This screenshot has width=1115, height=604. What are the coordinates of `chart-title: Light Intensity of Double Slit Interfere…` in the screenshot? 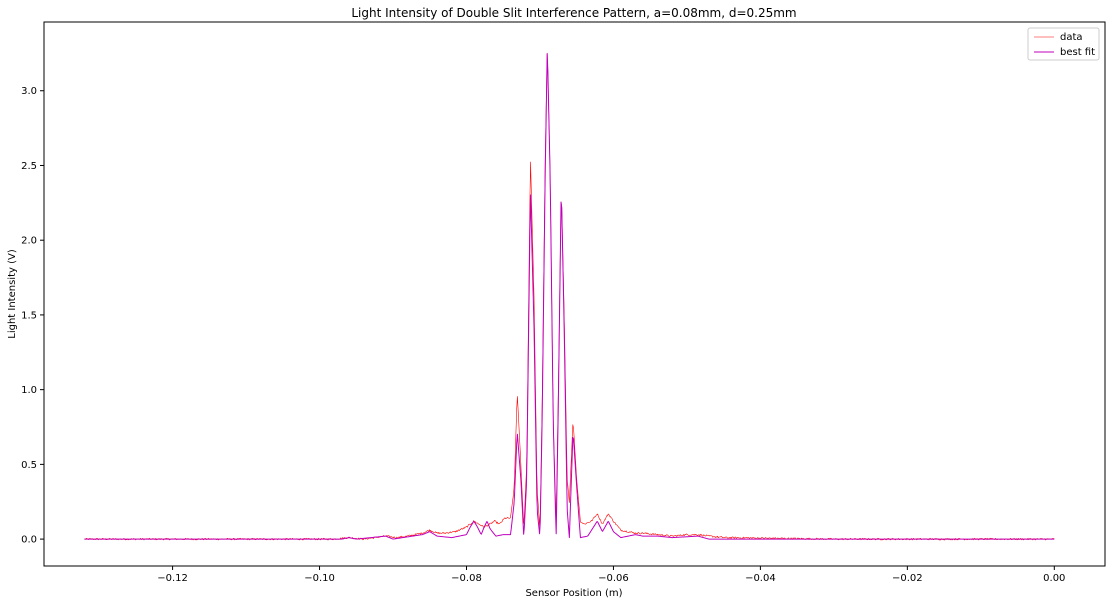 It's located at (573, 13).